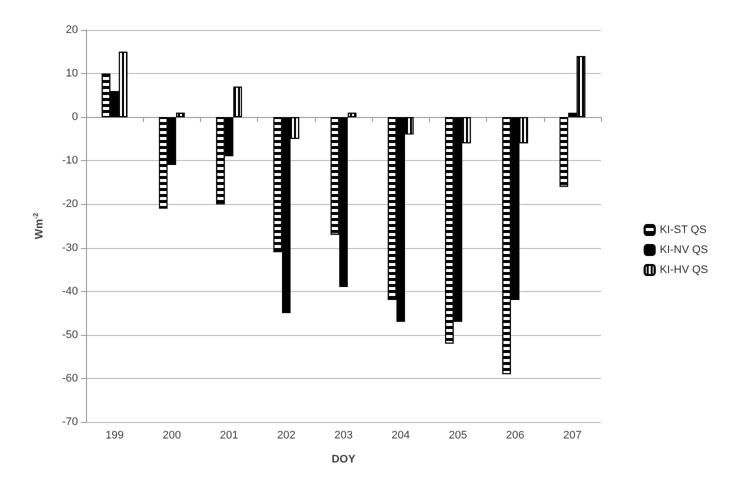  What do you see at coordinates (683, 230) in the screenshot?
I see `legend-label: KI-ST QS` at bounding box center [683, 230].